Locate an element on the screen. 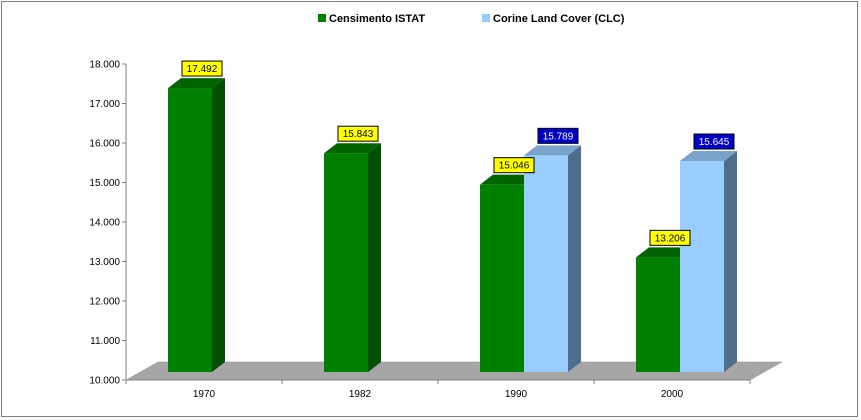  data-label-1970-censimento: 17.492 is located at coordinates (202, 68).